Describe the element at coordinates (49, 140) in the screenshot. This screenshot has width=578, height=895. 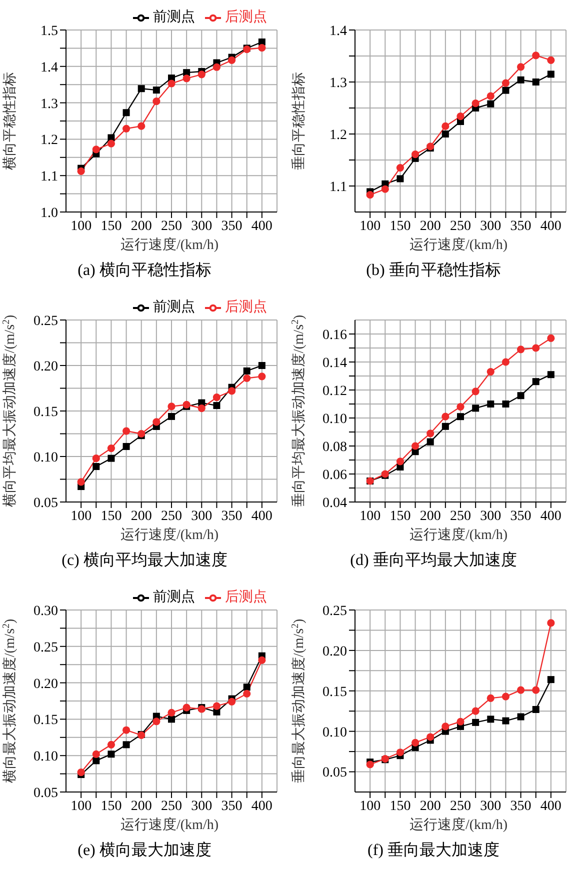
I see `y-tick-label: 1.2` at that location.